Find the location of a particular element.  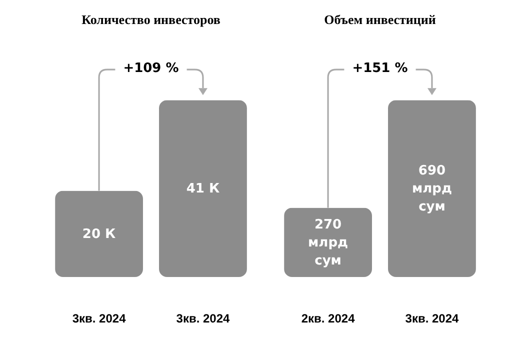

data-label: 20 К is located at coordinates (99, 234).